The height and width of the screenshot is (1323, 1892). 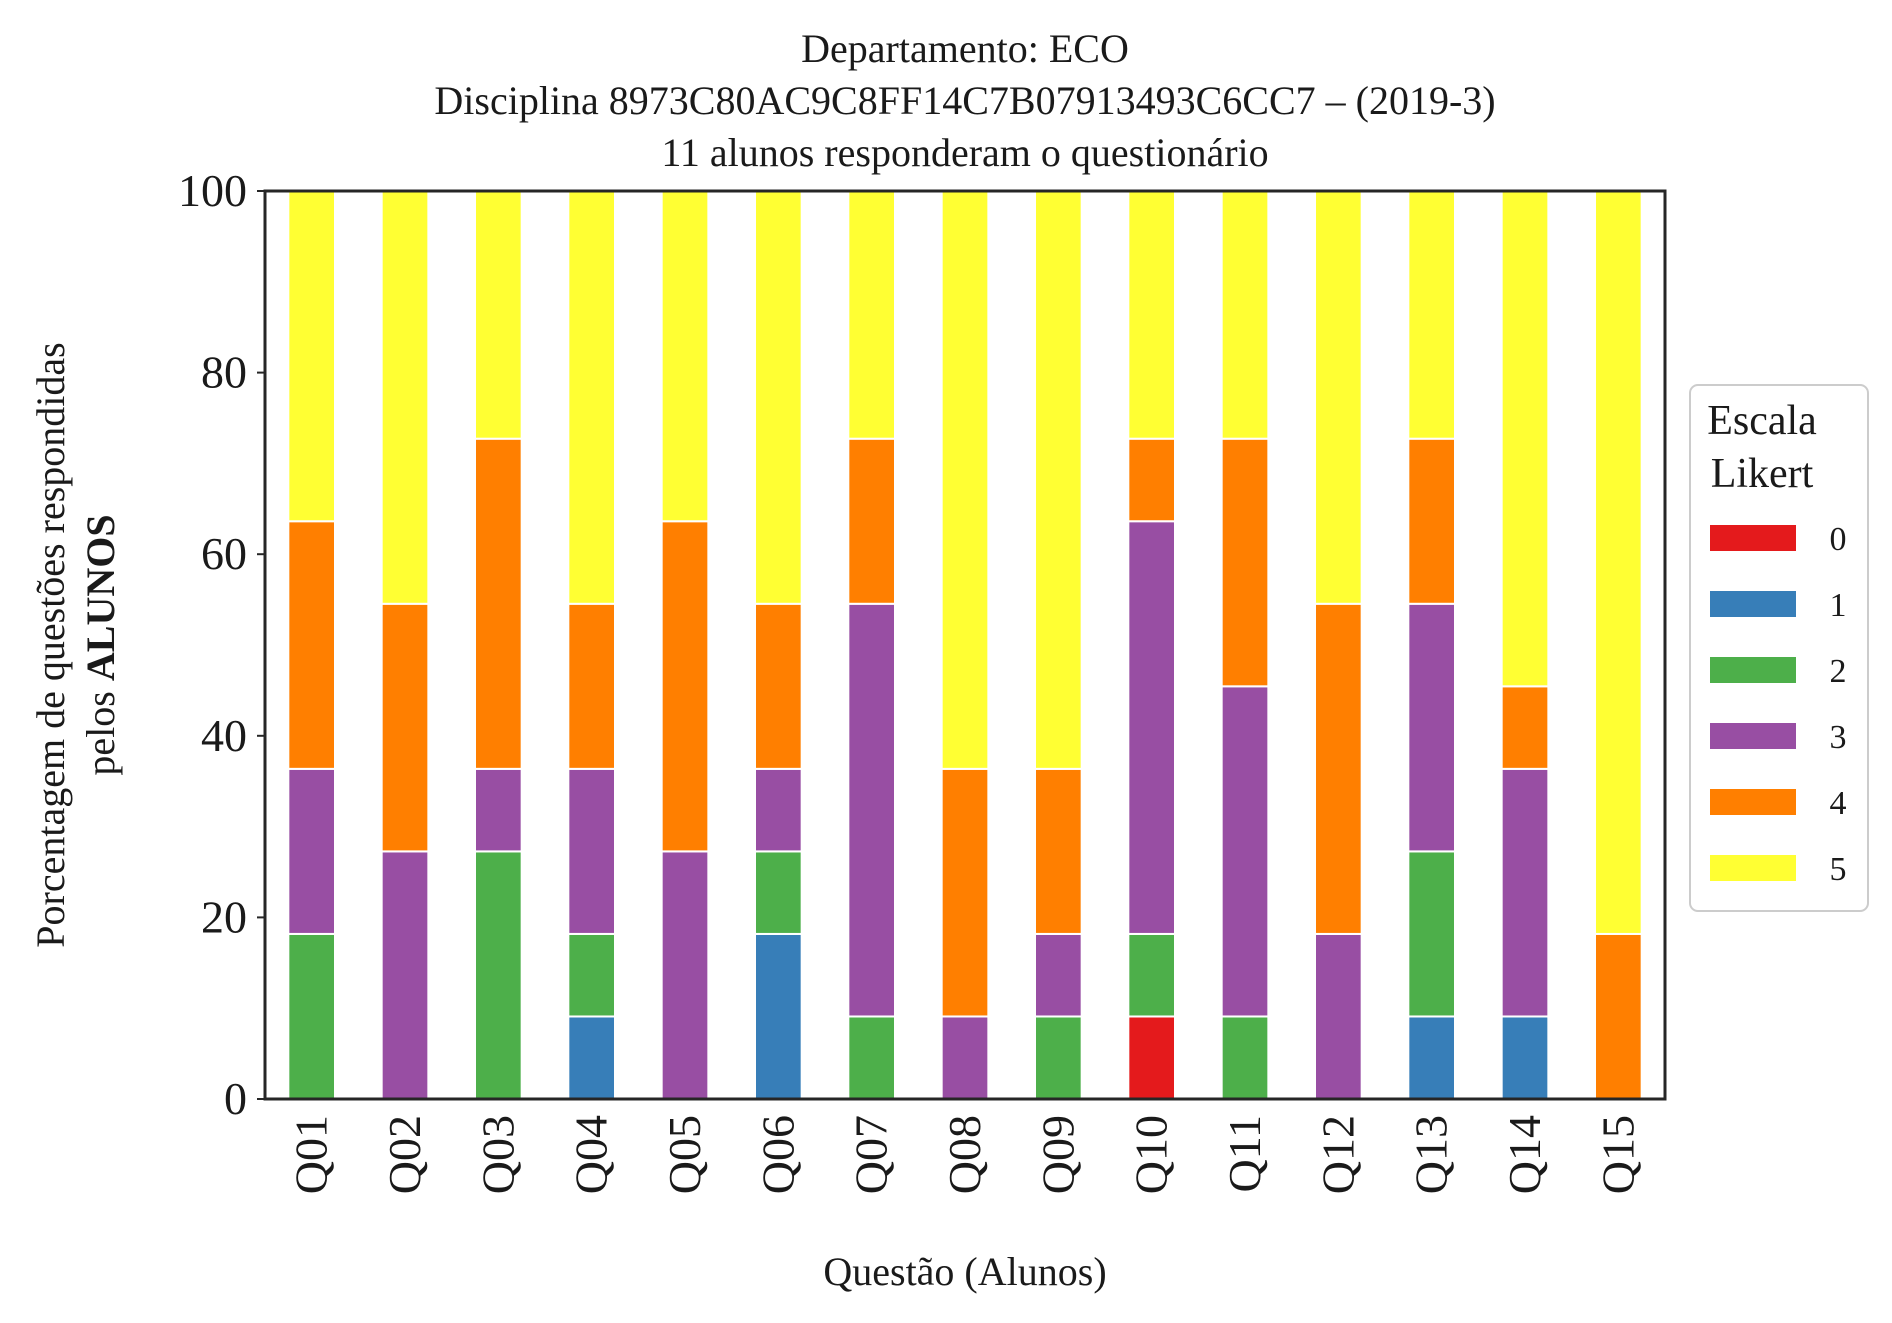 I want to click on legend-label-4: 4, so click(x=1838, y=803).